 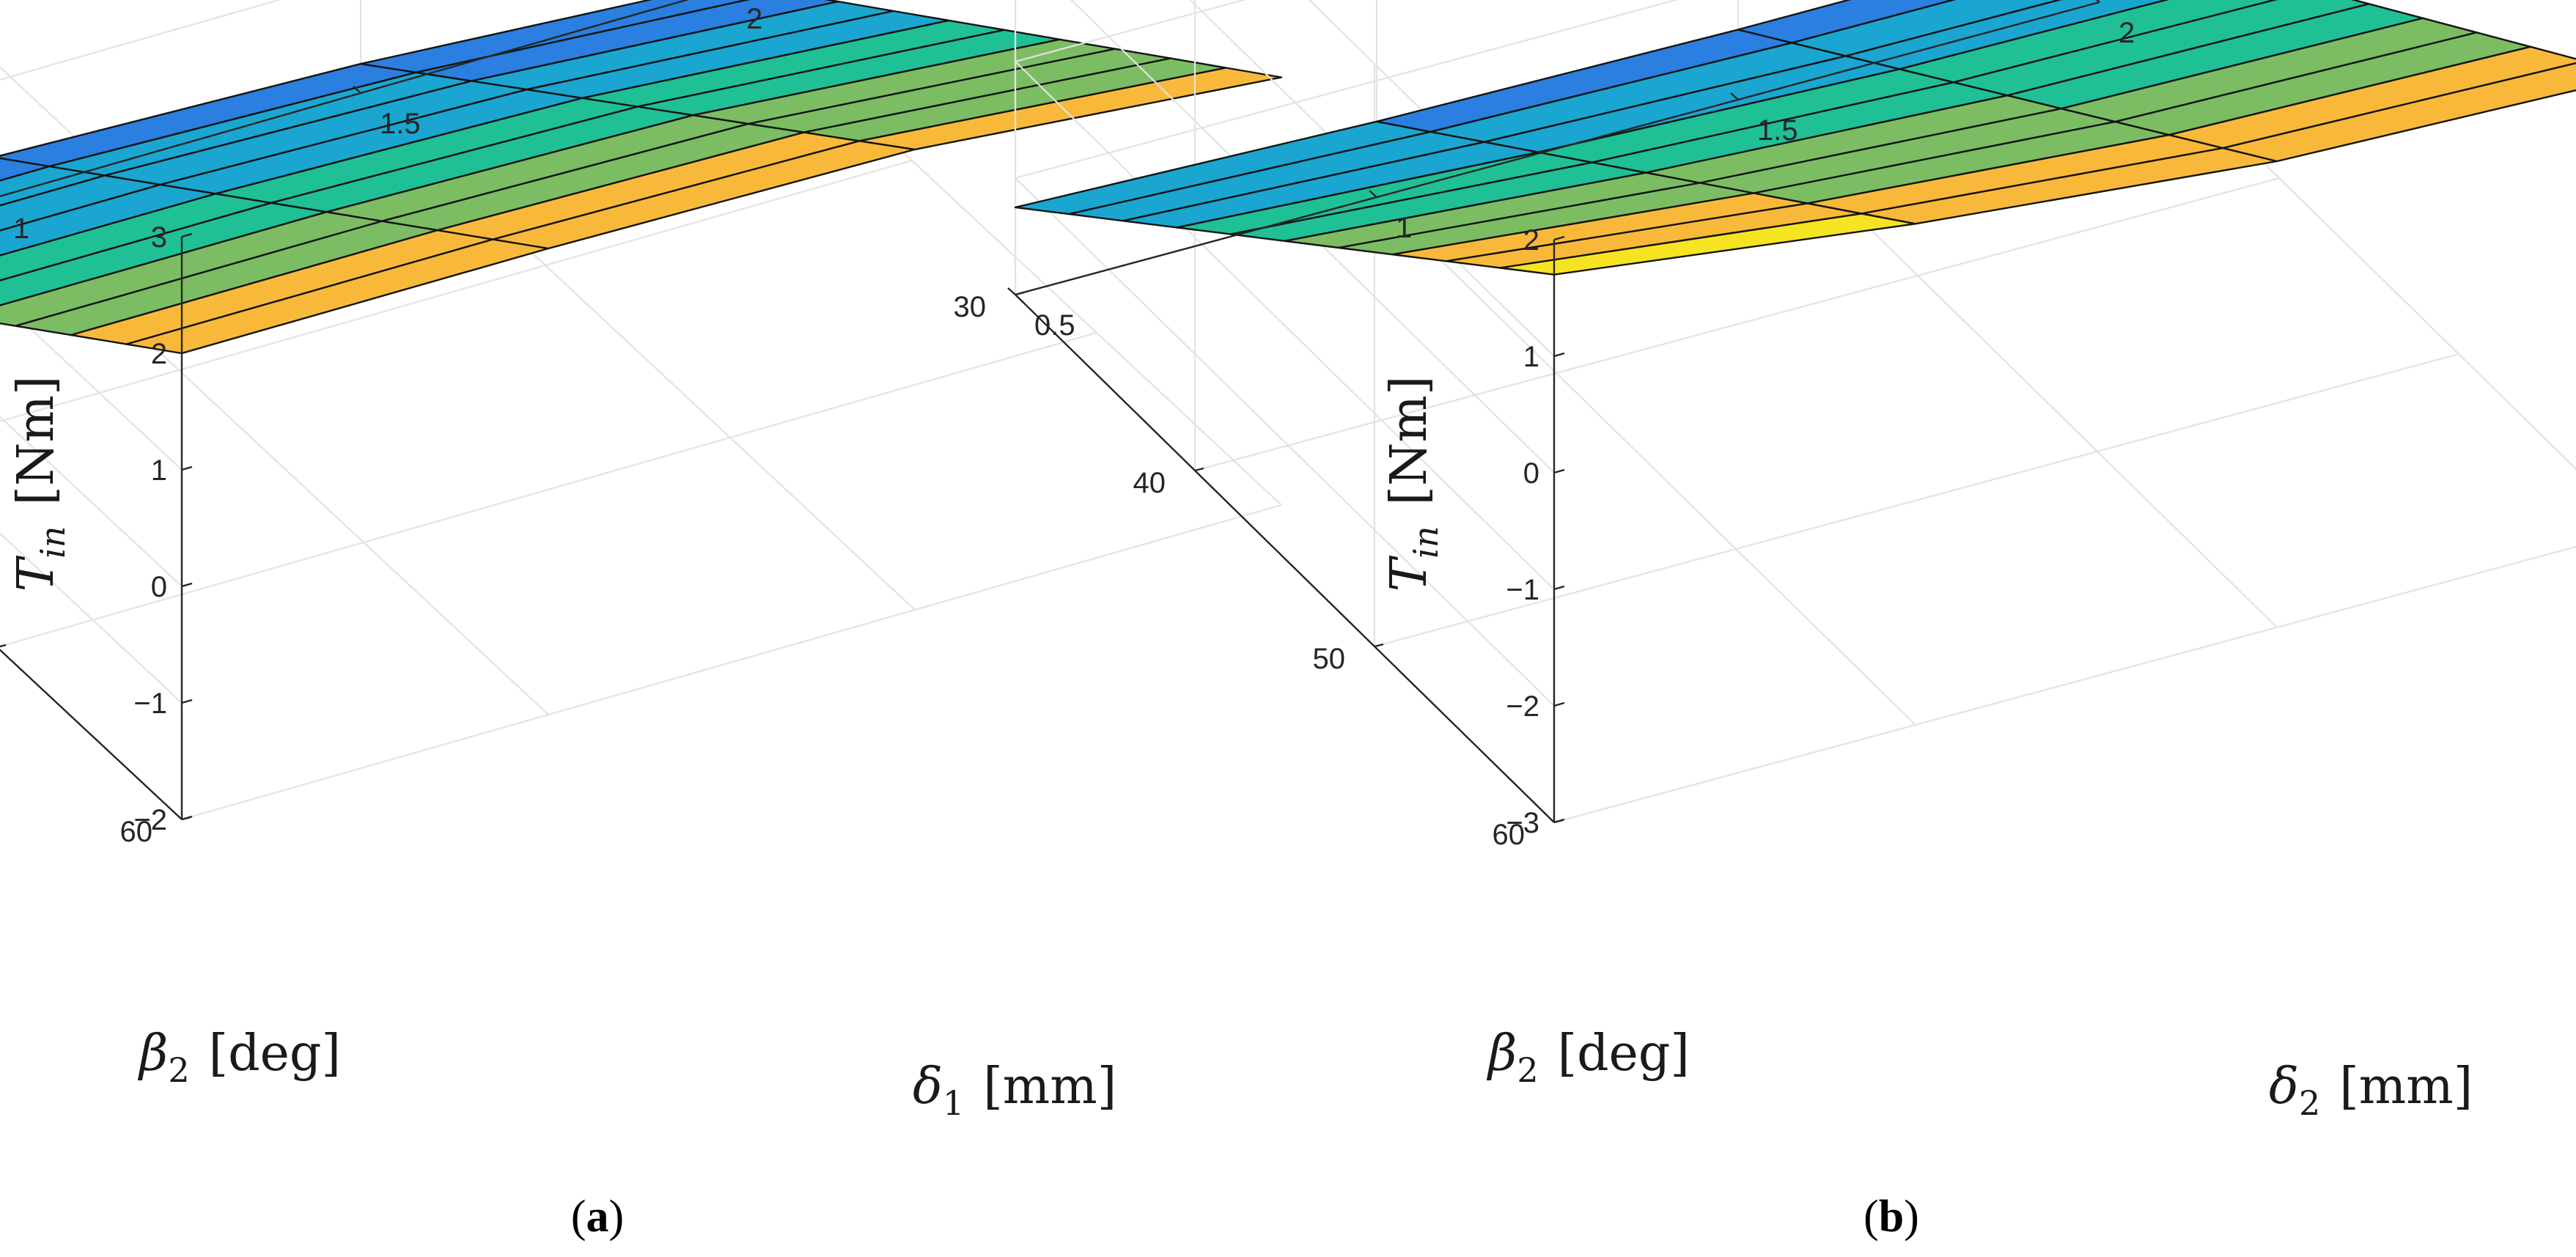 What do you see at coordinates (1777, 130) in the screenshot?
I see `panel-b-x-tick-label: 1.5` at bounding box center [1777, 130].